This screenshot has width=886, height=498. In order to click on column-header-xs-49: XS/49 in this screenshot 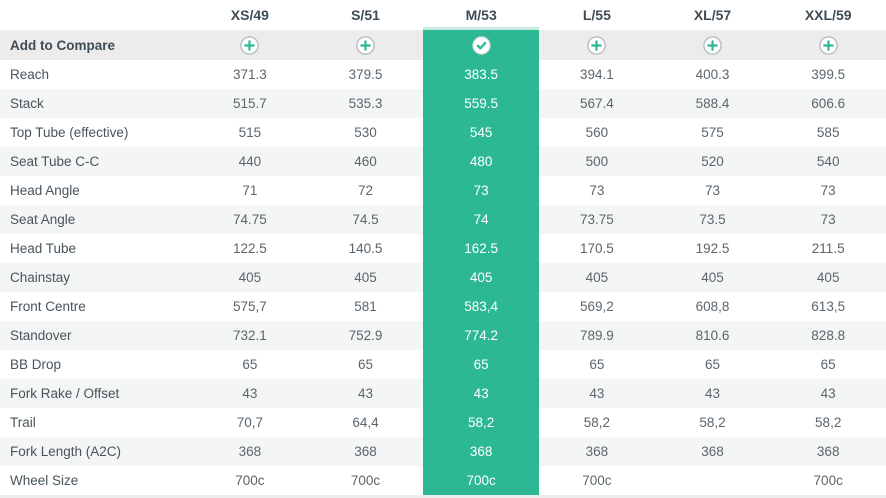, I will do `click(249, 15)`.